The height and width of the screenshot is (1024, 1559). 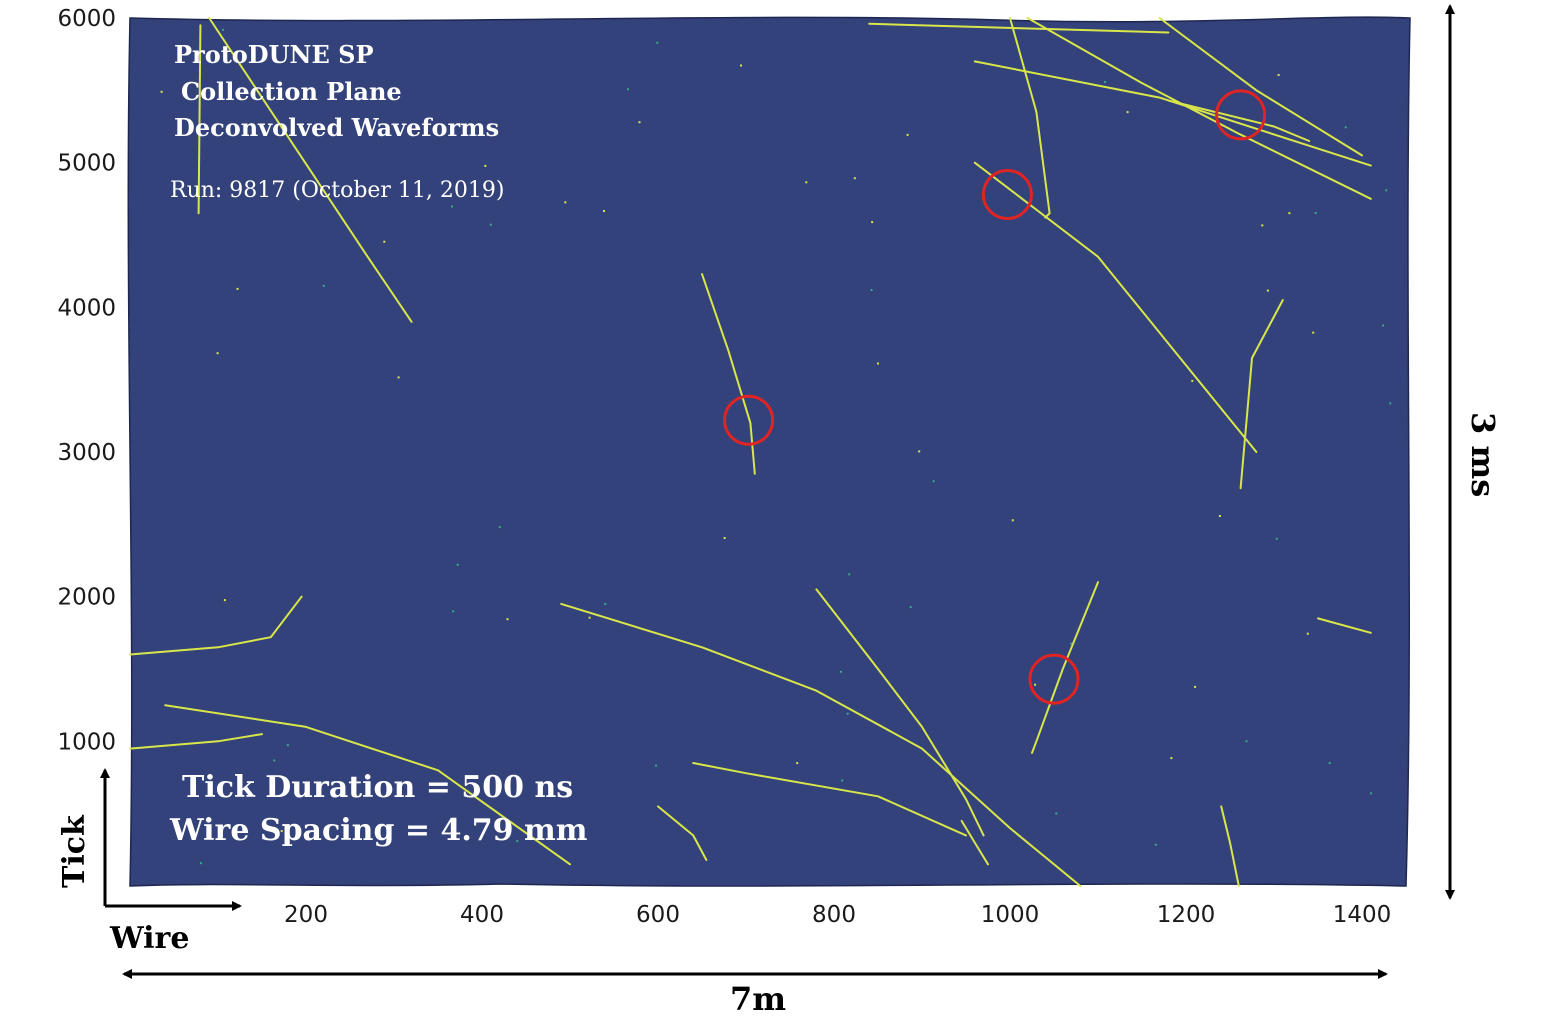 I want to click on overlay-wire-spacing: Wire Spacing = 4.79 mm, so click(x=378, y=830).